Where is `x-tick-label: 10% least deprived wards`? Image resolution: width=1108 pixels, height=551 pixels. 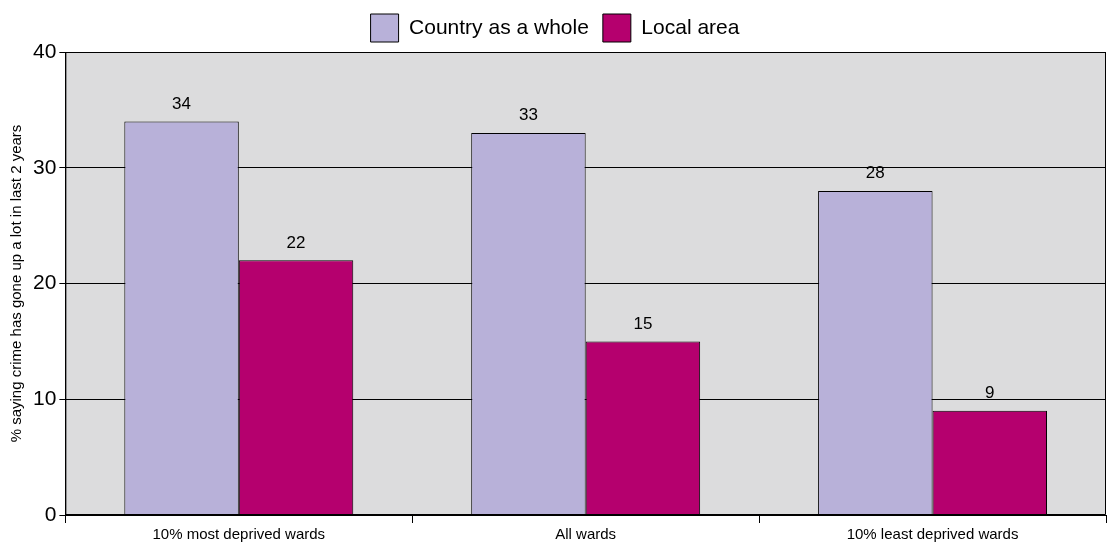 x-tick-label: 10% least deprived wards is located at coordinates (932, 534).